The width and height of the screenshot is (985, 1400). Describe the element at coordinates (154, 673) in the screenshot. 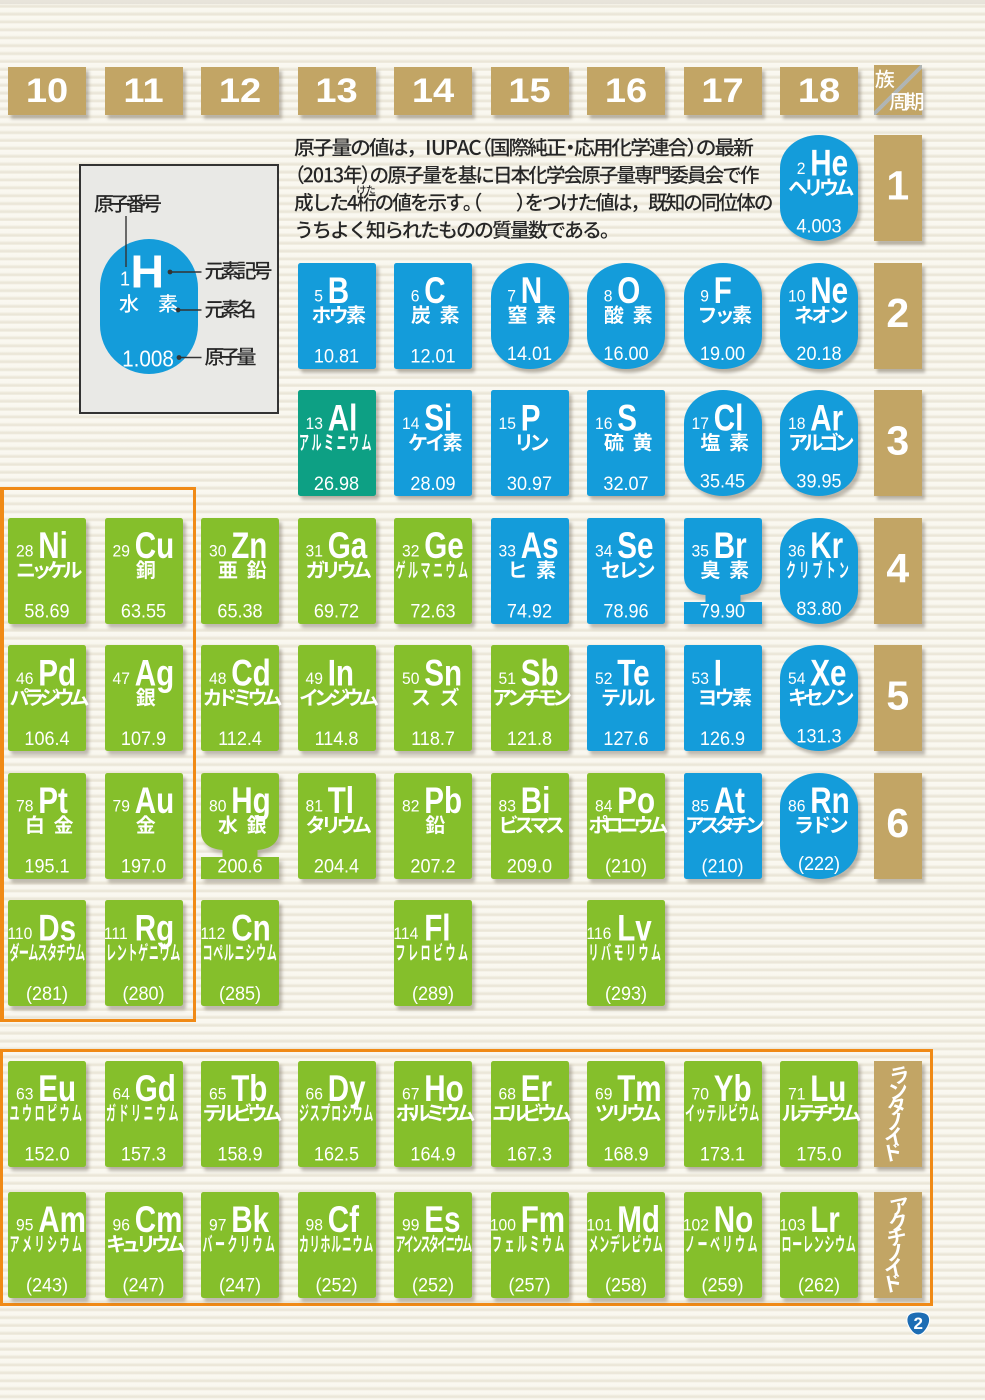

I see `svg-text: Ag` at that location.